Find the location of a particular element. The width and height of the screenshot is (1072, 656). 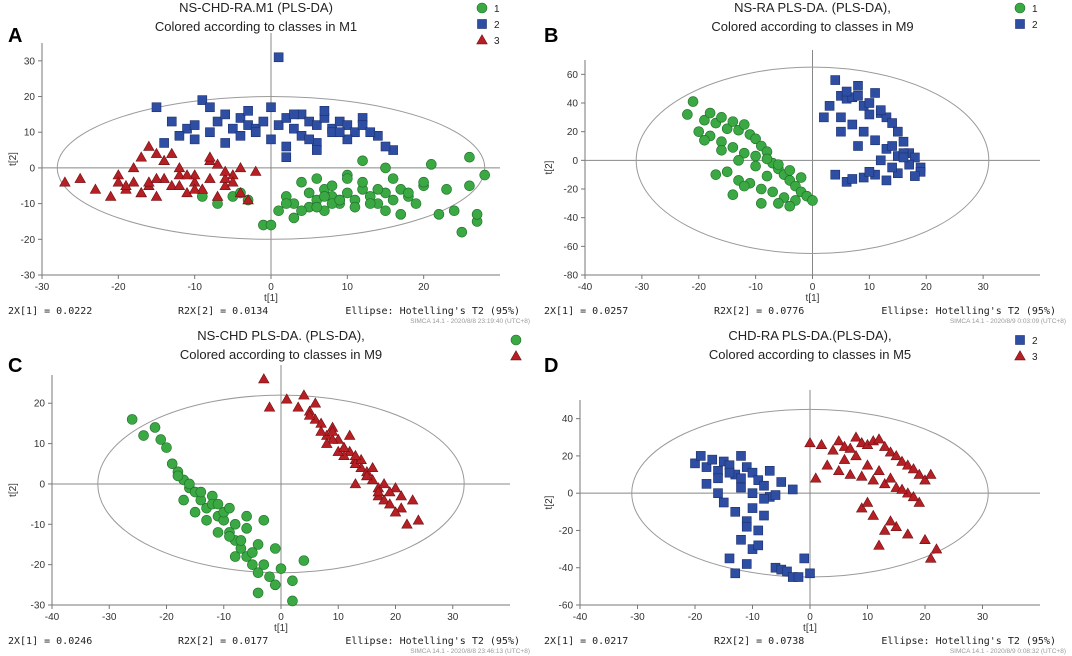

r2x2-text: R2X[2] = 0.0776 is located at coordinates (759, 311).